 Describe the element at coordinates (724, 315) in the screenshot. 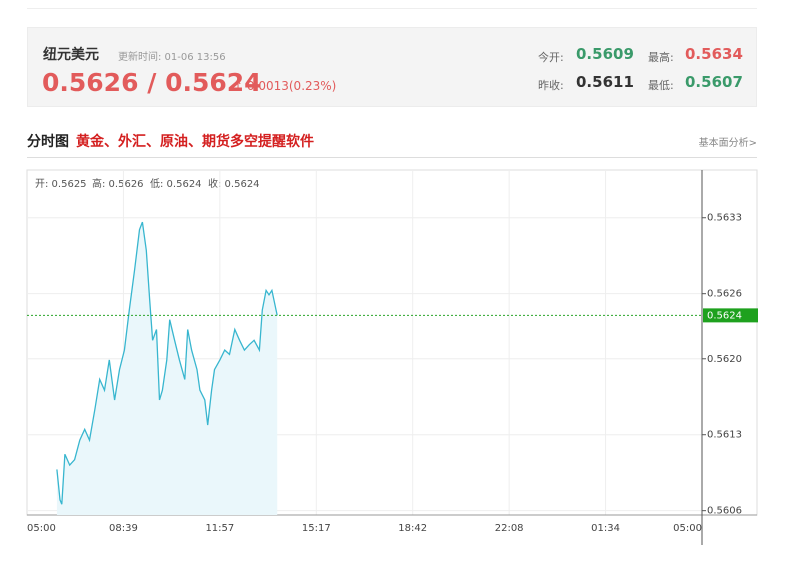

I see `current-price-label: 0.5624` at that location.